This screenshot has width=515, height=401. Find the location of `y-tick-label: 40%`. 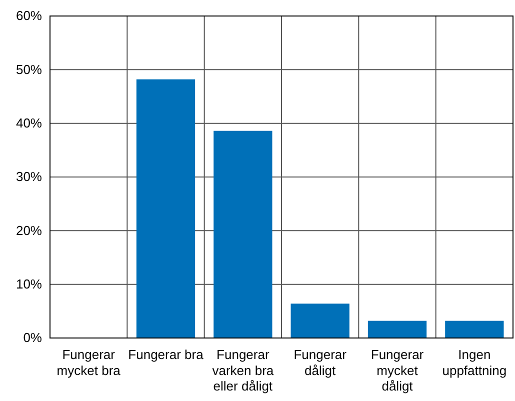

y-tick-label: 40% is located at coordinates (29, 122).